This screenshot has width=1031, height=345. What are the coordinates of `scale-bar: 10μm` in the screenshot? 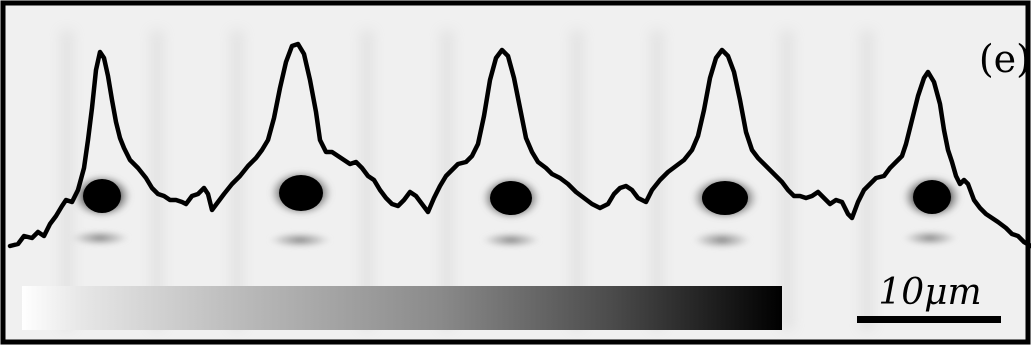 It's located at (929, 297).